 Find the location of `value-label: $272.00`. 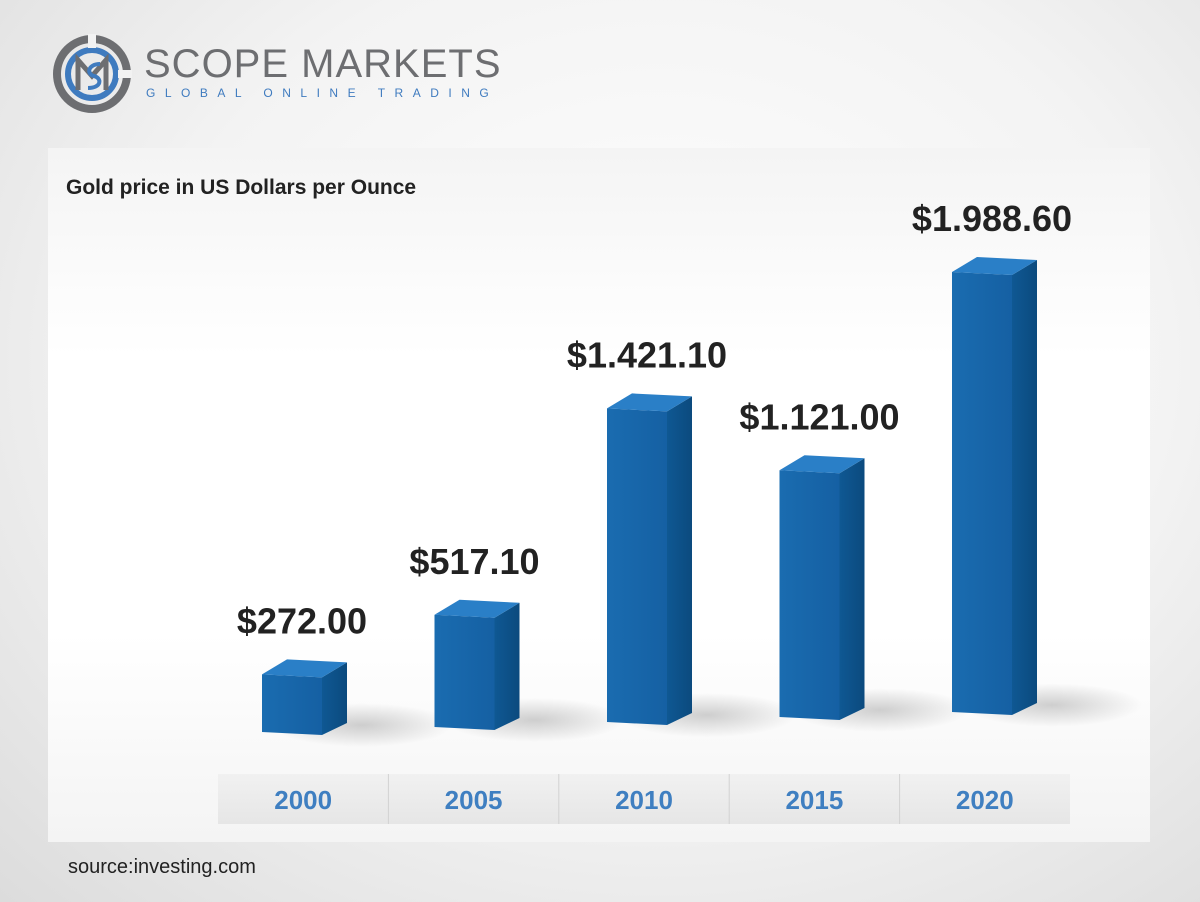

value-label: $272.00 is located at coordinates (302, 620).